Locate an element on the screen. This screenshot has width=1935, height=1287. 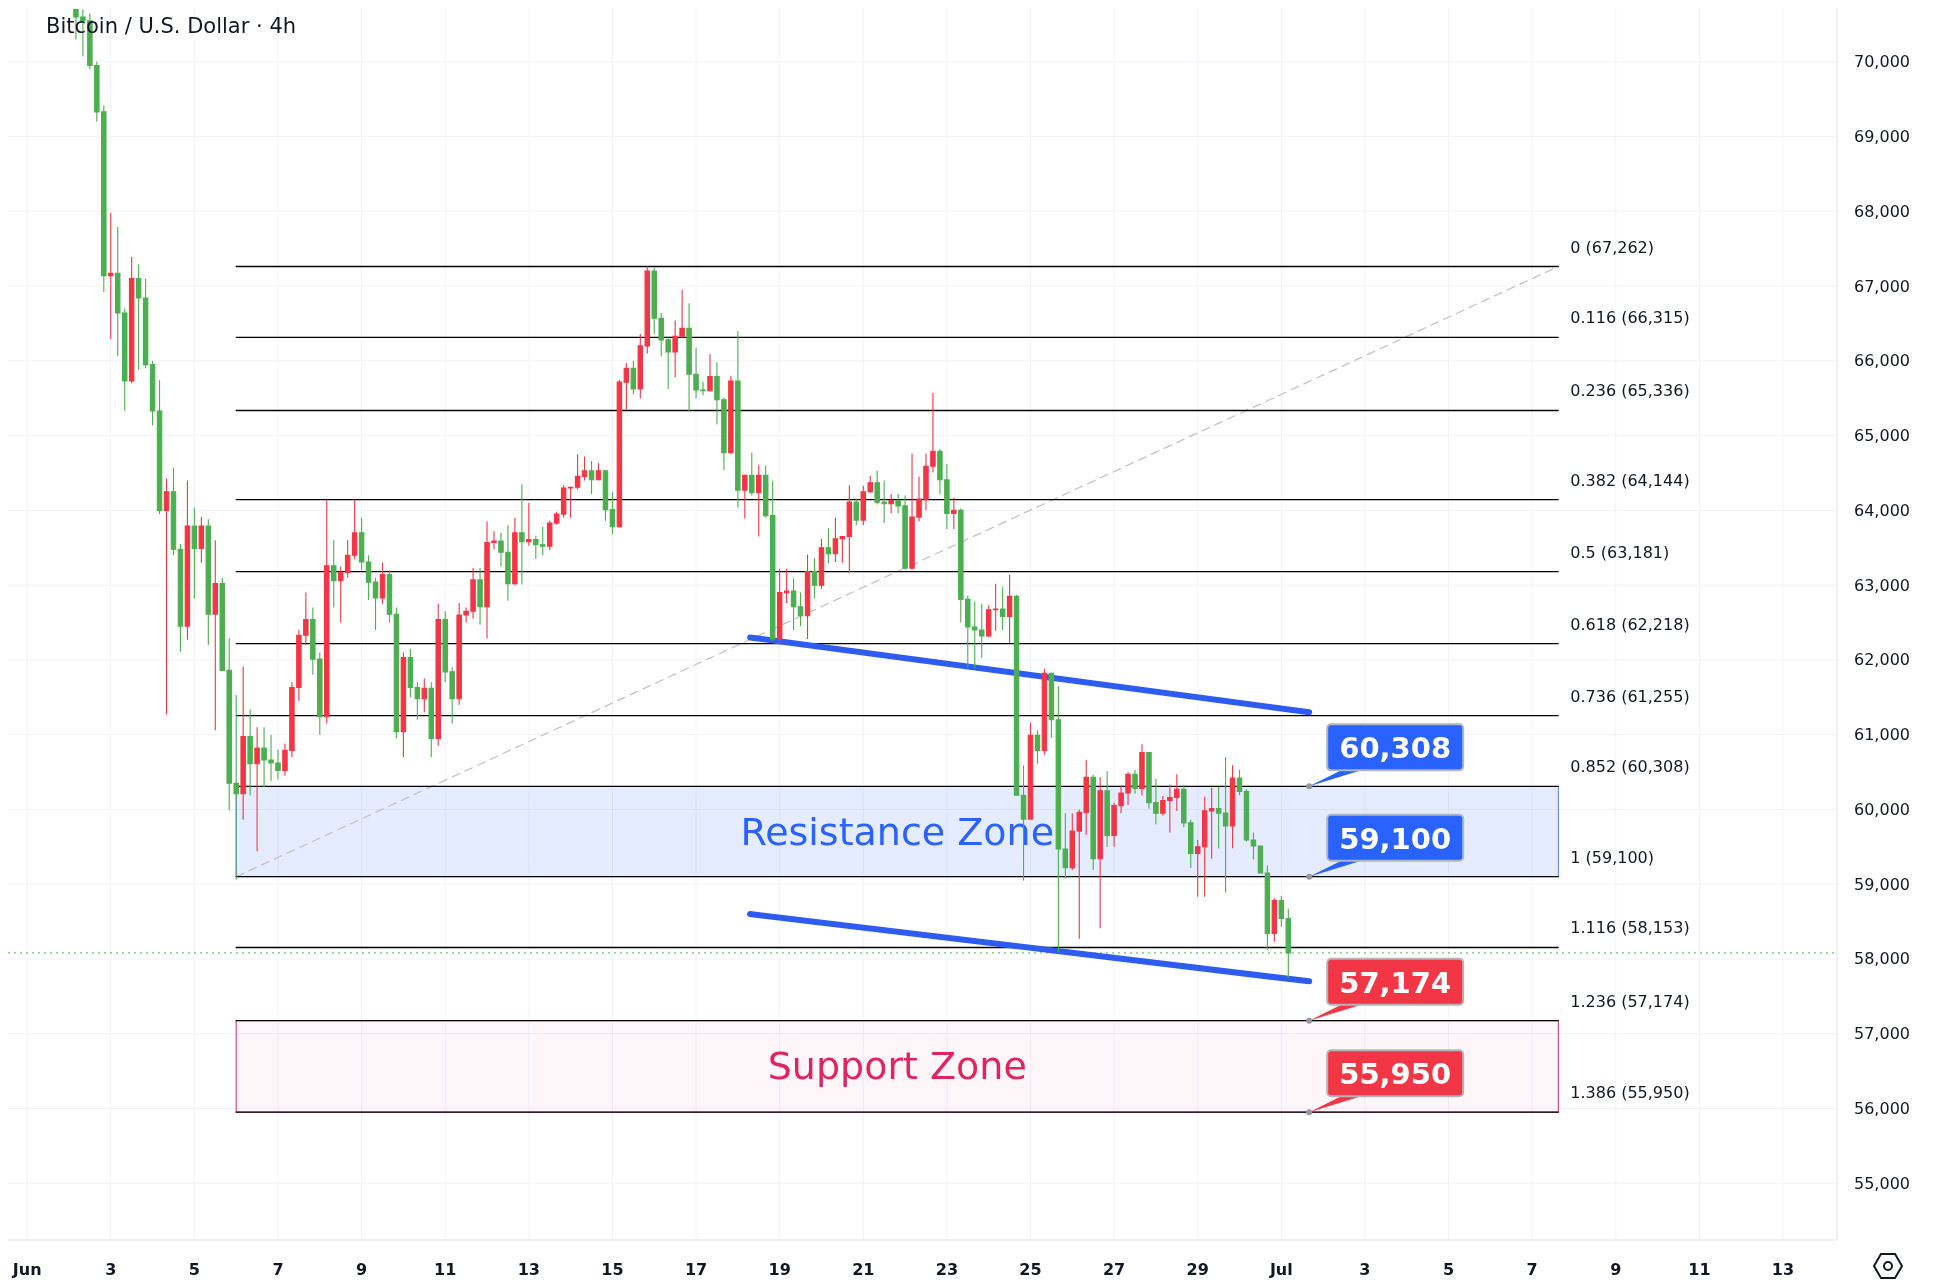
series-label: 0.618 (62,218) is located at coordinates (1630, 624).